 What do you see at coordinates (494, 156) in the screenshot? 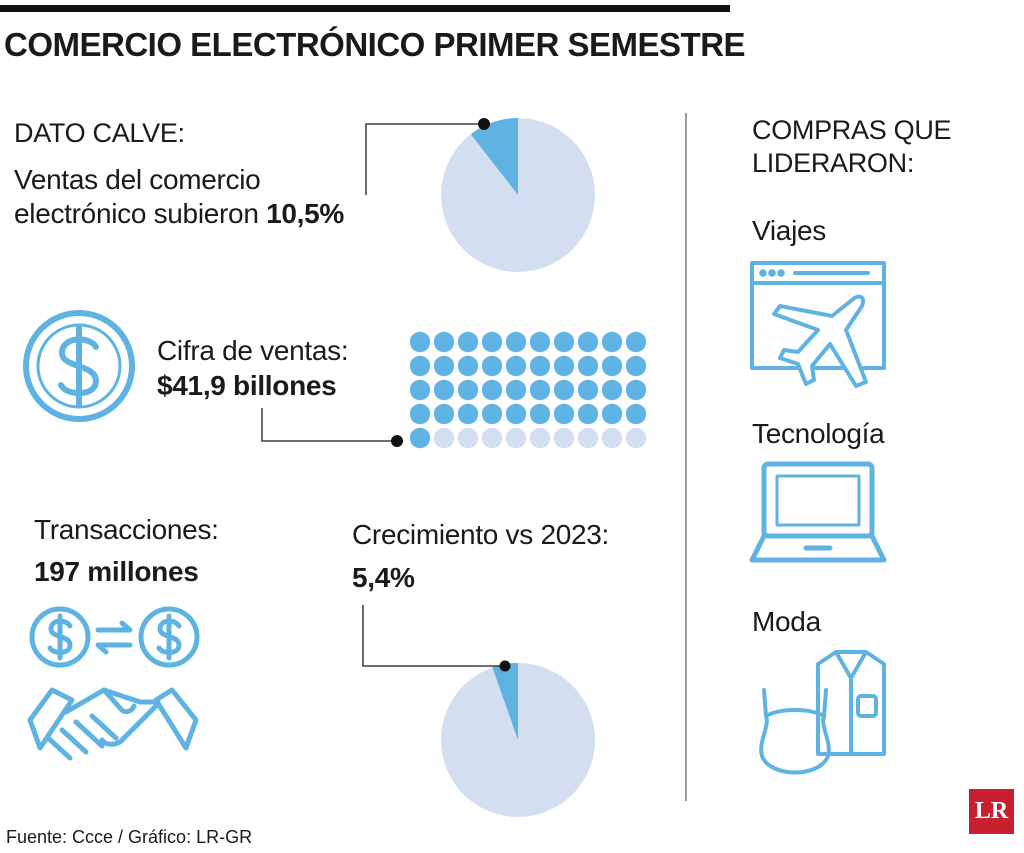
I see `pie1-slice-highlight` at bounding box center [494, 156].